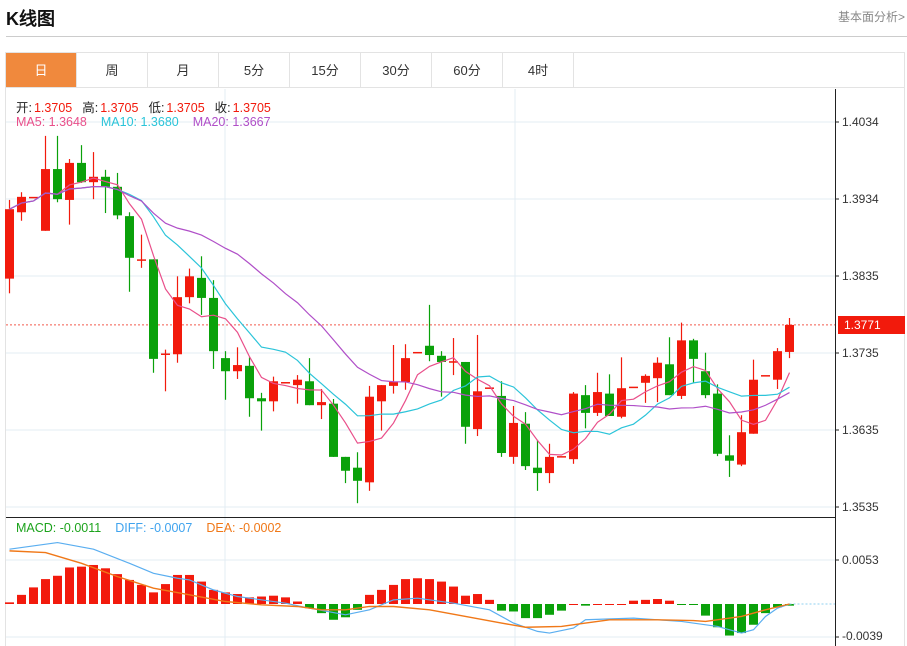 The image size is (907, 646). What do you see at coordinates (871, 325) in the screenshot?
I see `current-price-tag: 1.3771` at bounding box center [871, 325].